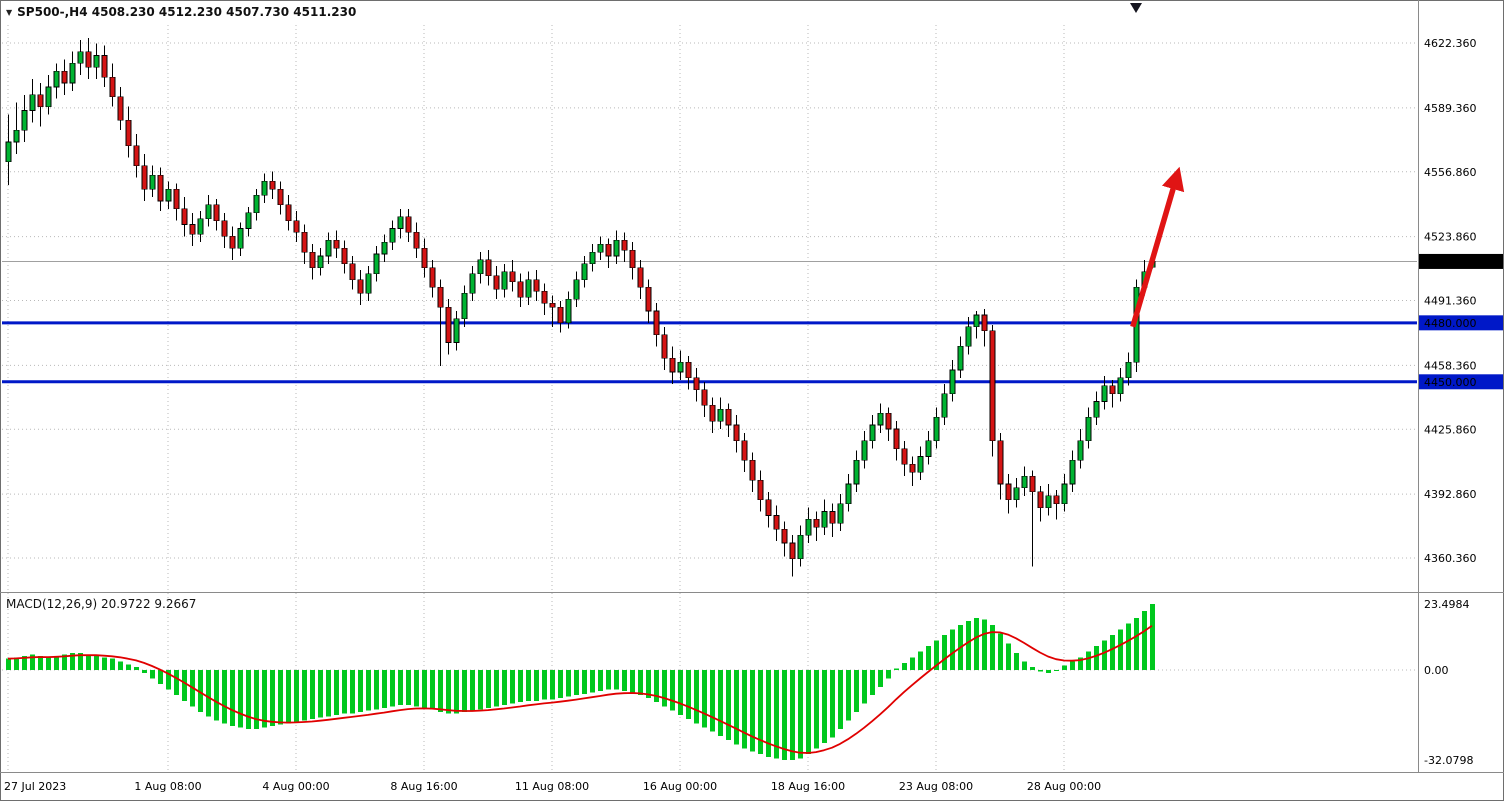 The image size is (1504, 801). I want to click on time-axis, so click(752, 786).